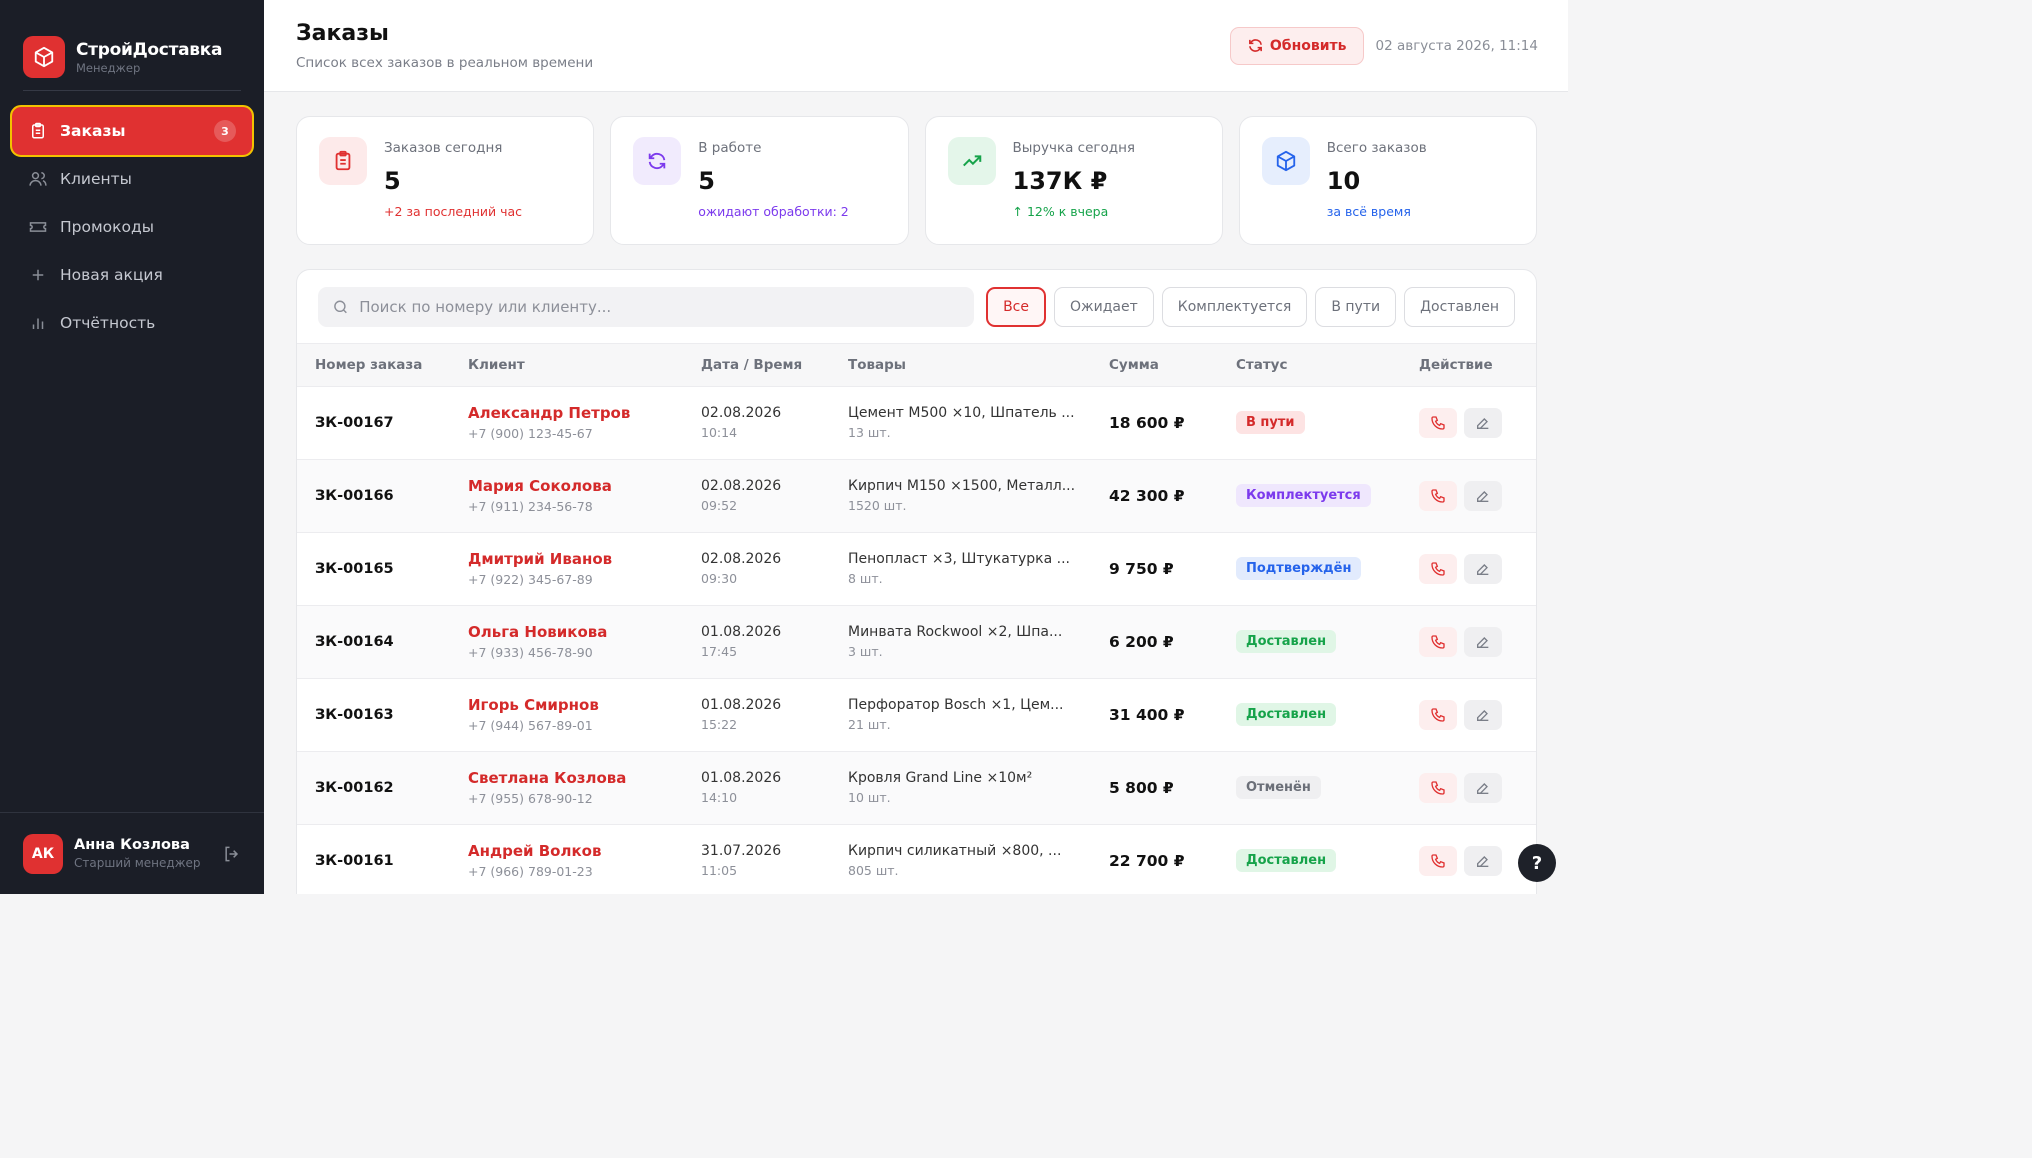 The image size is (2032, 1158). What do you see at coordinates (354, 641) in the screenshot?
I see `order-id: ЗК-00164` at bounding box center [354, 641].